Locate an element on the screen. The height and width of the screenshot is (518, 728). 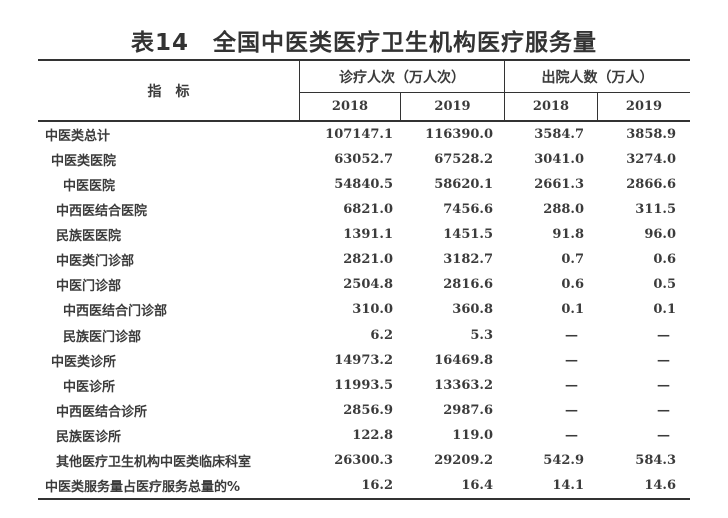
cell-visits-2018: 16.2 is located at coordinates (377, 485).